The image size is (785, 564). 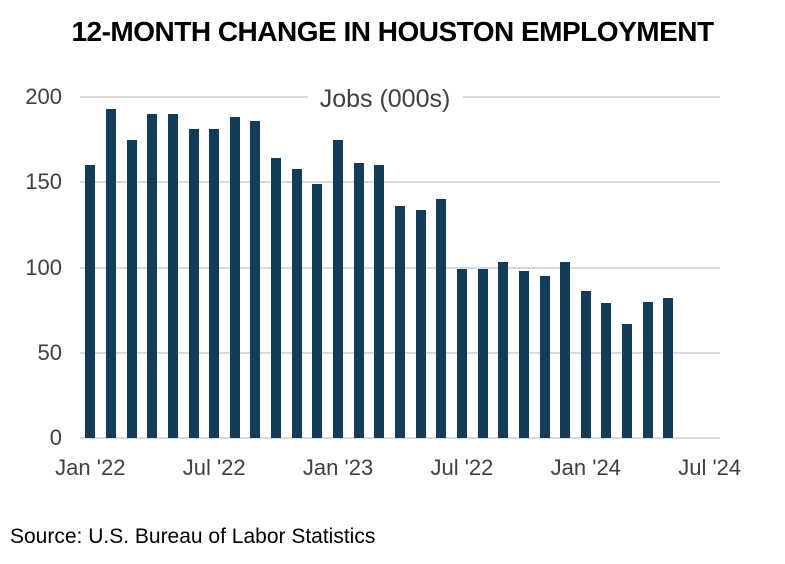 What do you see at coordinates (385, 99) in the screenshot?
I see `chart-subtitle: Jobs (000s)` at bounding box center [385, 99].